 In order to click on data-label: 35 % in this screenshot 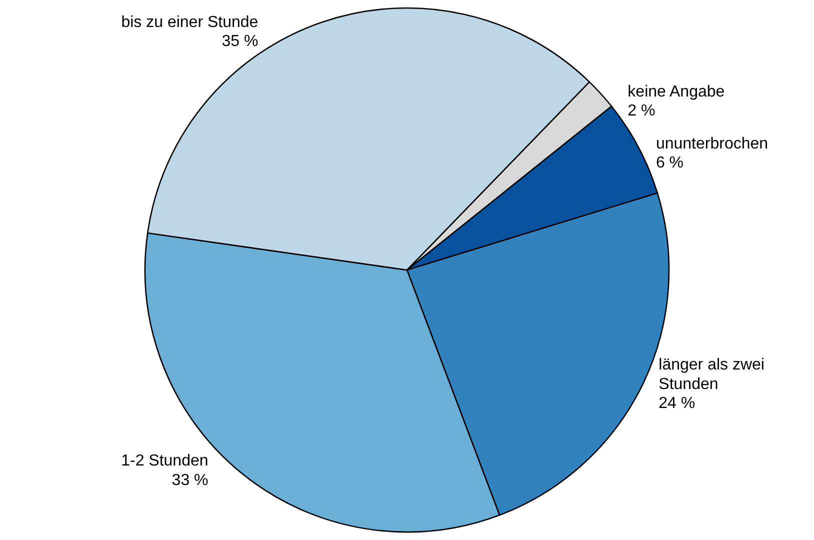, I will do `click(240, 41)`.